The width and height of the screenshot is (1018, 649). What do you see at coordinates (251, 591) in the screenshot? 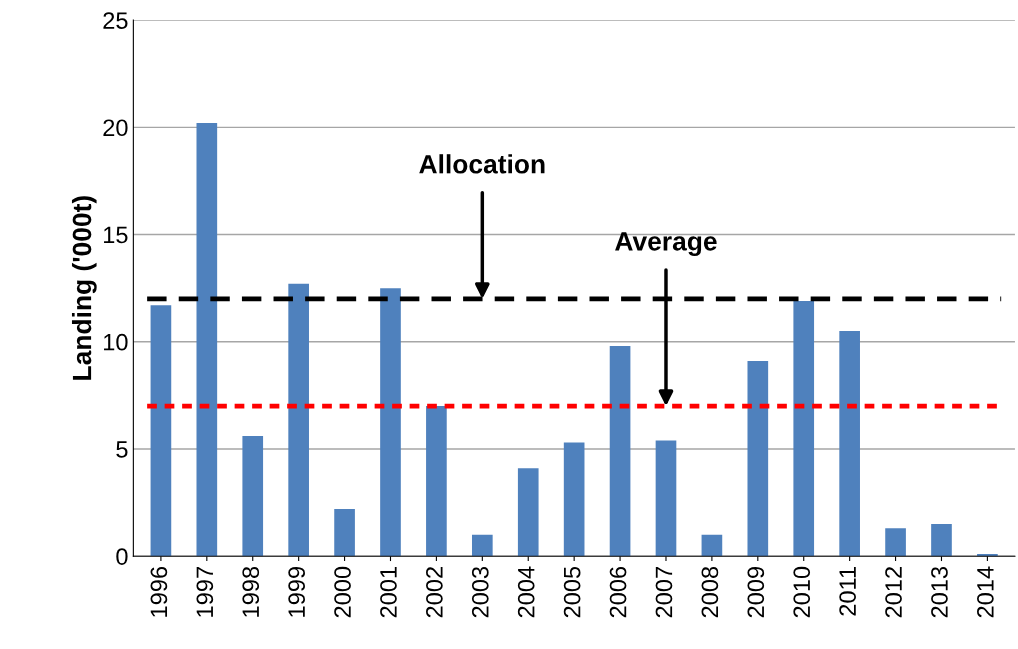
I see `x-tick-label: 1998` at bounding box center [251, 591].